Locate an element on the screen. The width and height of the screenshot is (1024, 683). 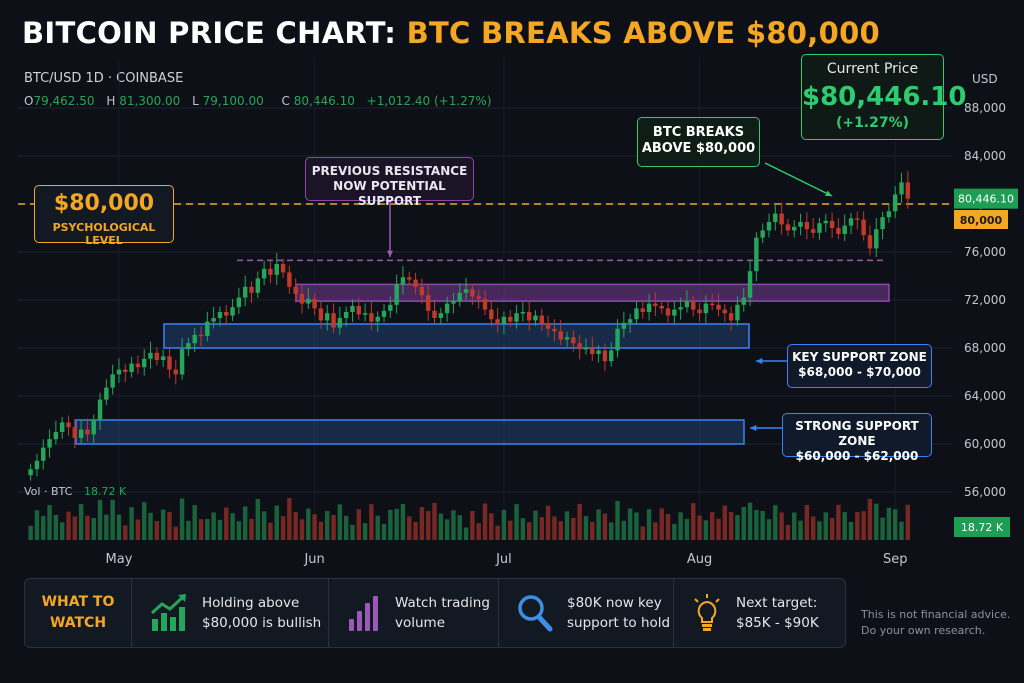
high-readout: H 81,300.00 is located at coordinates (143, 101).